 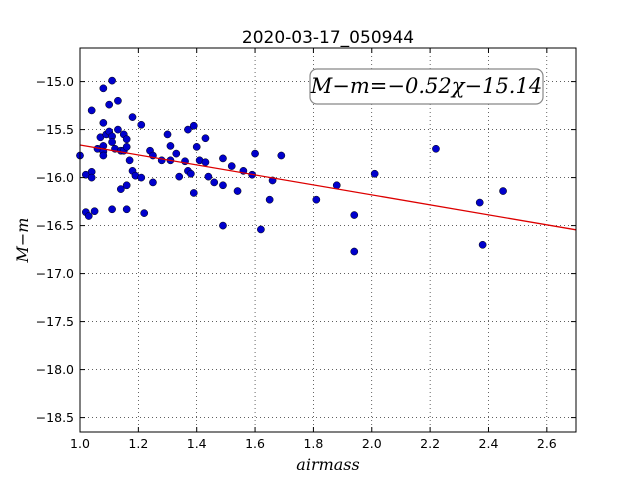 What do you see at coordinates (138, 443) in the screenshot?
I see `x-tick-label: 1.2` at bounding box center [138, 443].